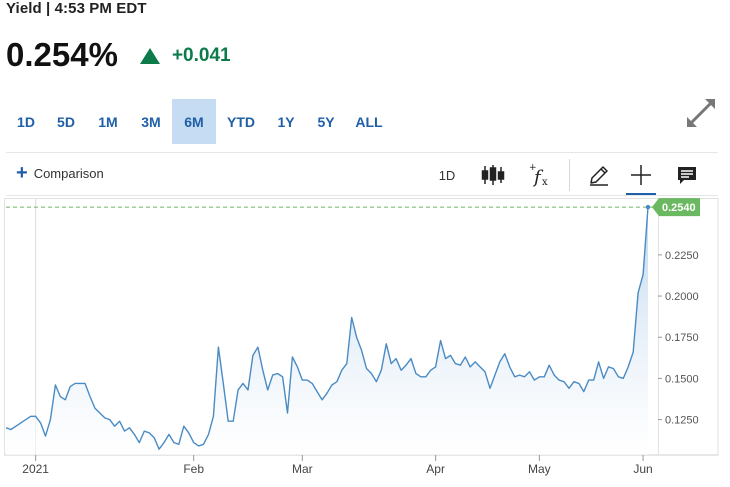  Describe the element at coordinates (22, 173) in the screenshot. I see `plus-icon: +` at that location.